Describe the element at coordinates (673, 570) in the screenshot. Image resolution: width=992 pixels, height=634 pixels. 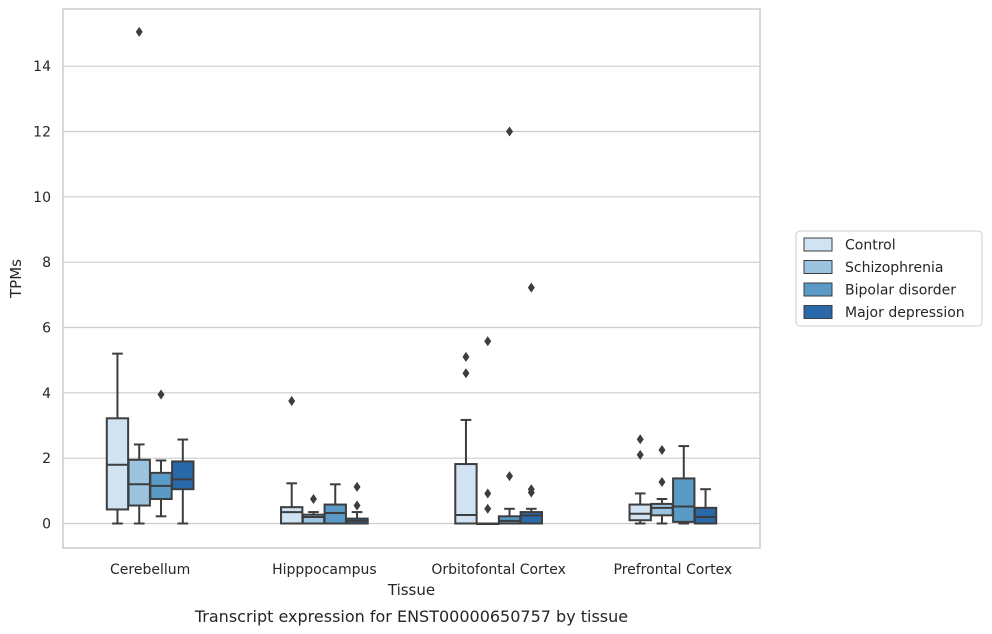
I see `x-tick-label: Prefrontal Cortex` at that location.